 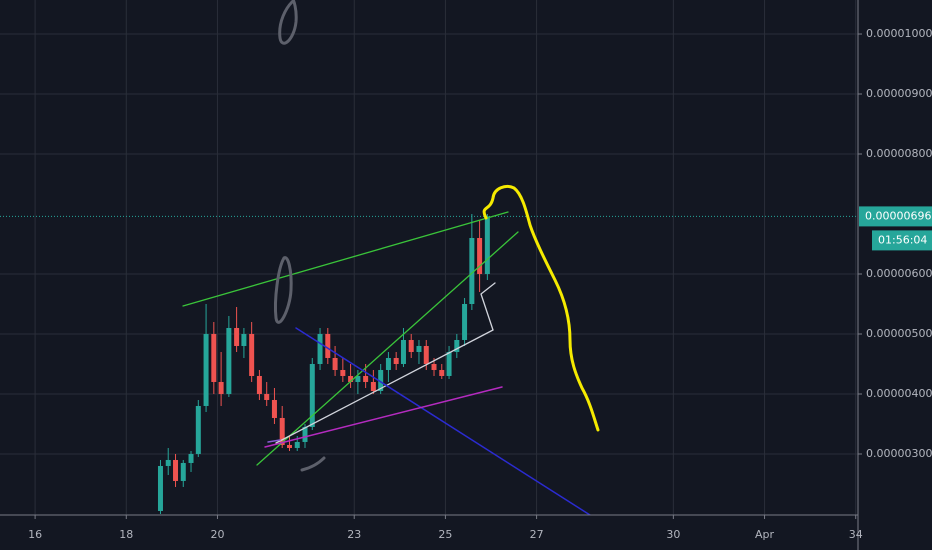 What do you see at coordinates (445, 534) in the screenshot?
I see `x-tick-label: 25` at bounding box center [445, 534].